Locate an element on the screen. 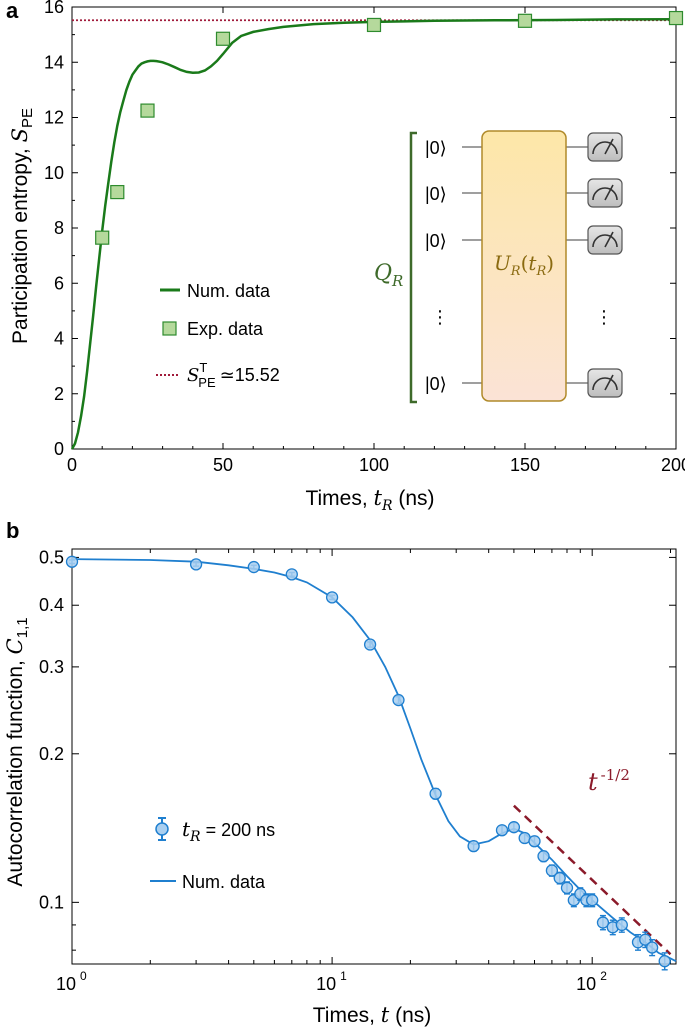 This screenshot has width=685, height=1030. y-tick-label: 0.2 is located at coordinates (51, 754).